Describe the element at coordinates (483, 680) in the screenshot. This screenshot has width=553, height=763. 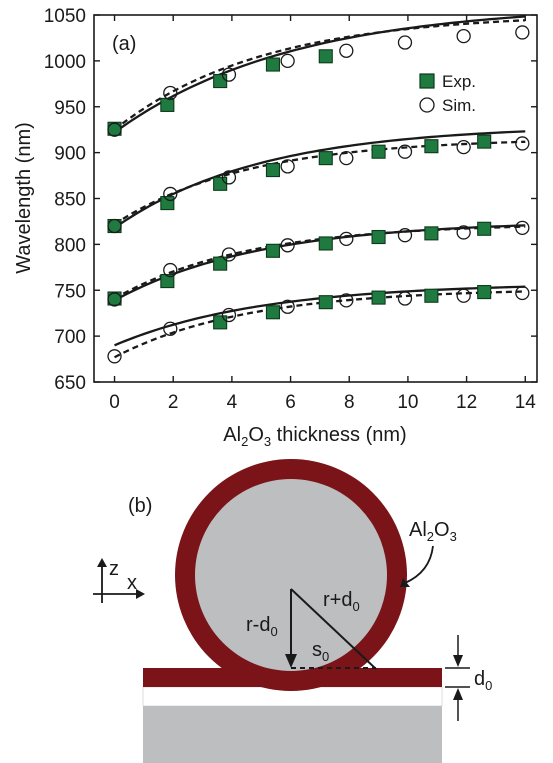
I see `label-d: d0` at that location.